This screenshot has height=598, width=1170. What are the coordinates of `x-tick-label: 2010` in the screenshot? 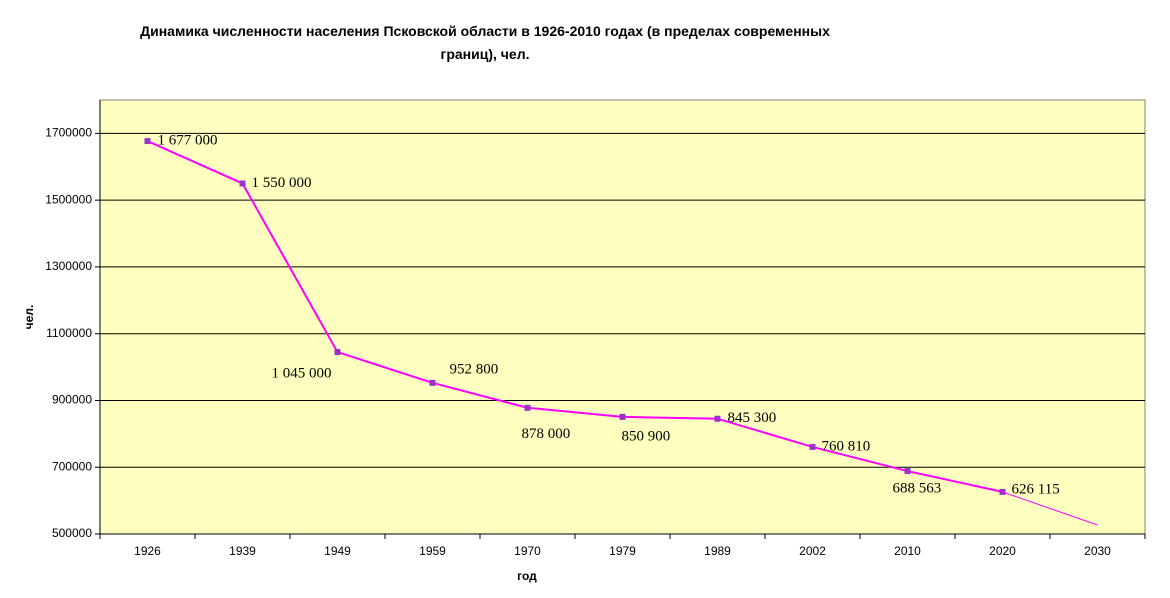 It's located at (907, 551).